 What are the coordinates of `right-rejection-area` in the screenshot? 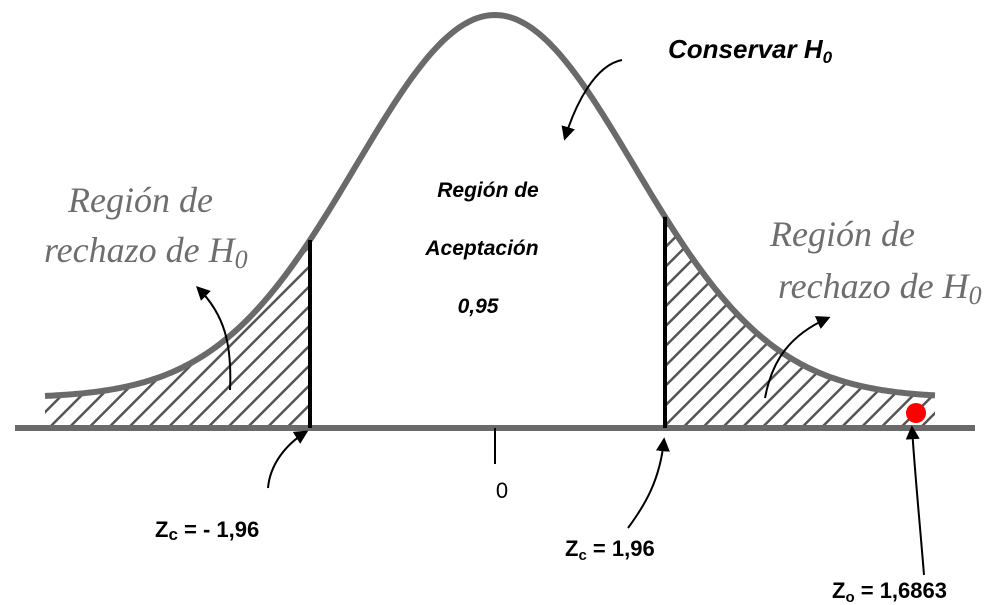 It's located at (800, 322).